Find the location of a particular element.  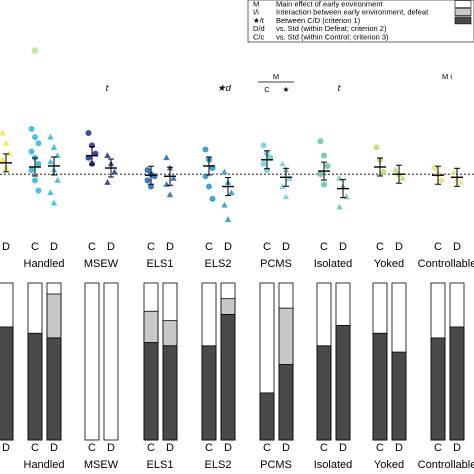

legend-key: C/c is located at coordinates (259, 36).